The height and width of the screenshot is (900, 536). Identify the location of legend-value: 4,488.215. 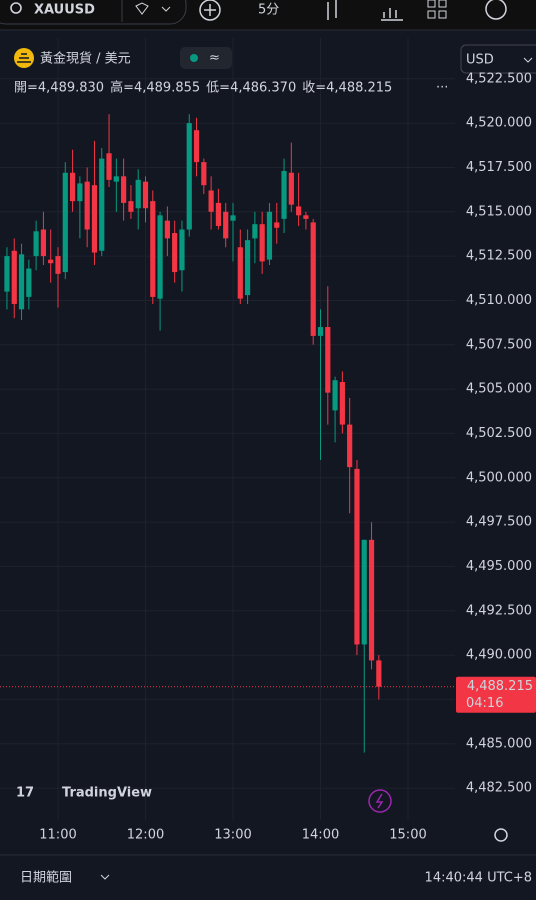
(359, 88).